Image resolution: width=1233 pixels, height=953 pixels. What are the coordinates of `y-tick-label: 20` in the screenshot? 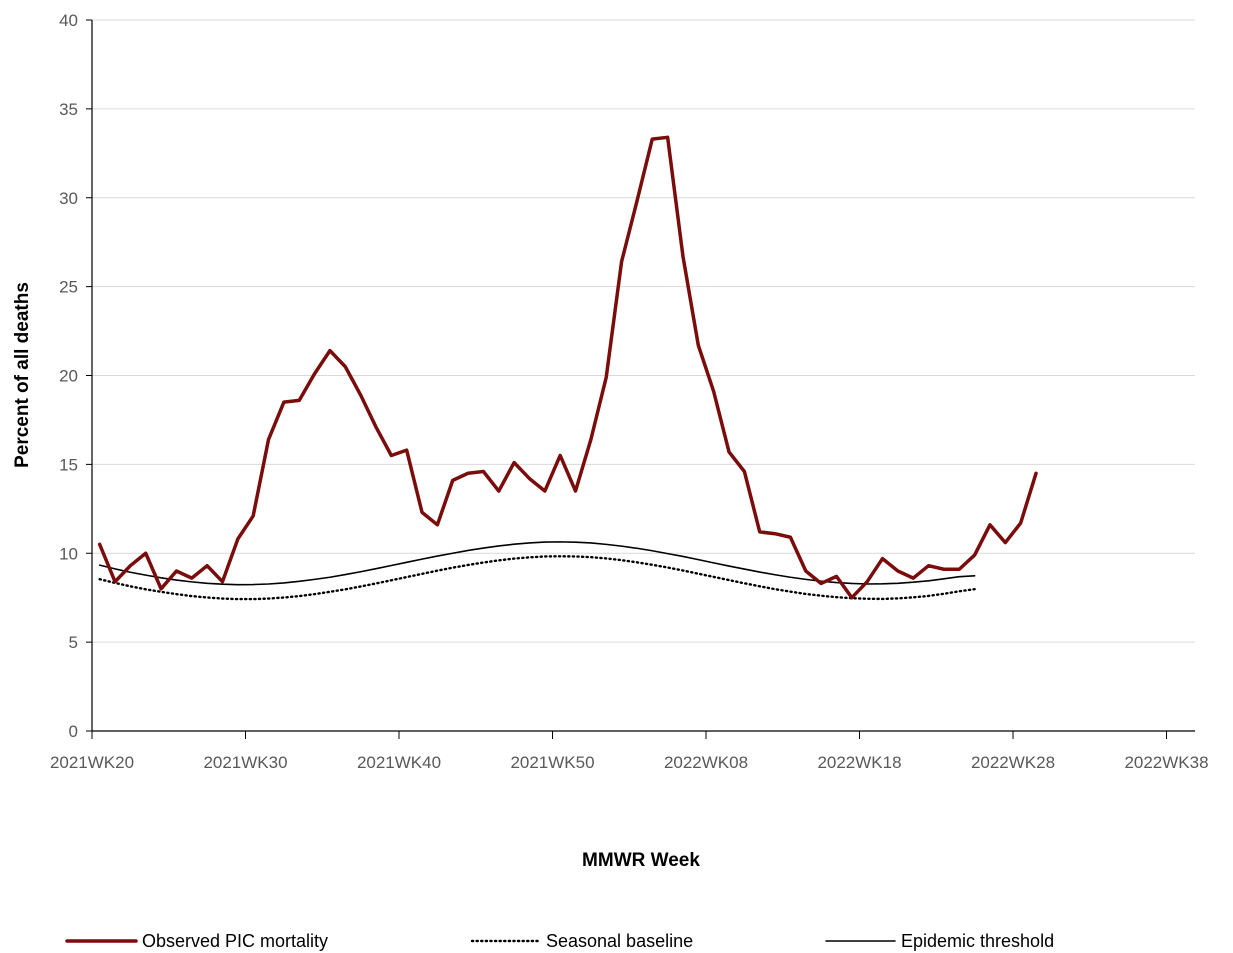 It's located at (68, 376).